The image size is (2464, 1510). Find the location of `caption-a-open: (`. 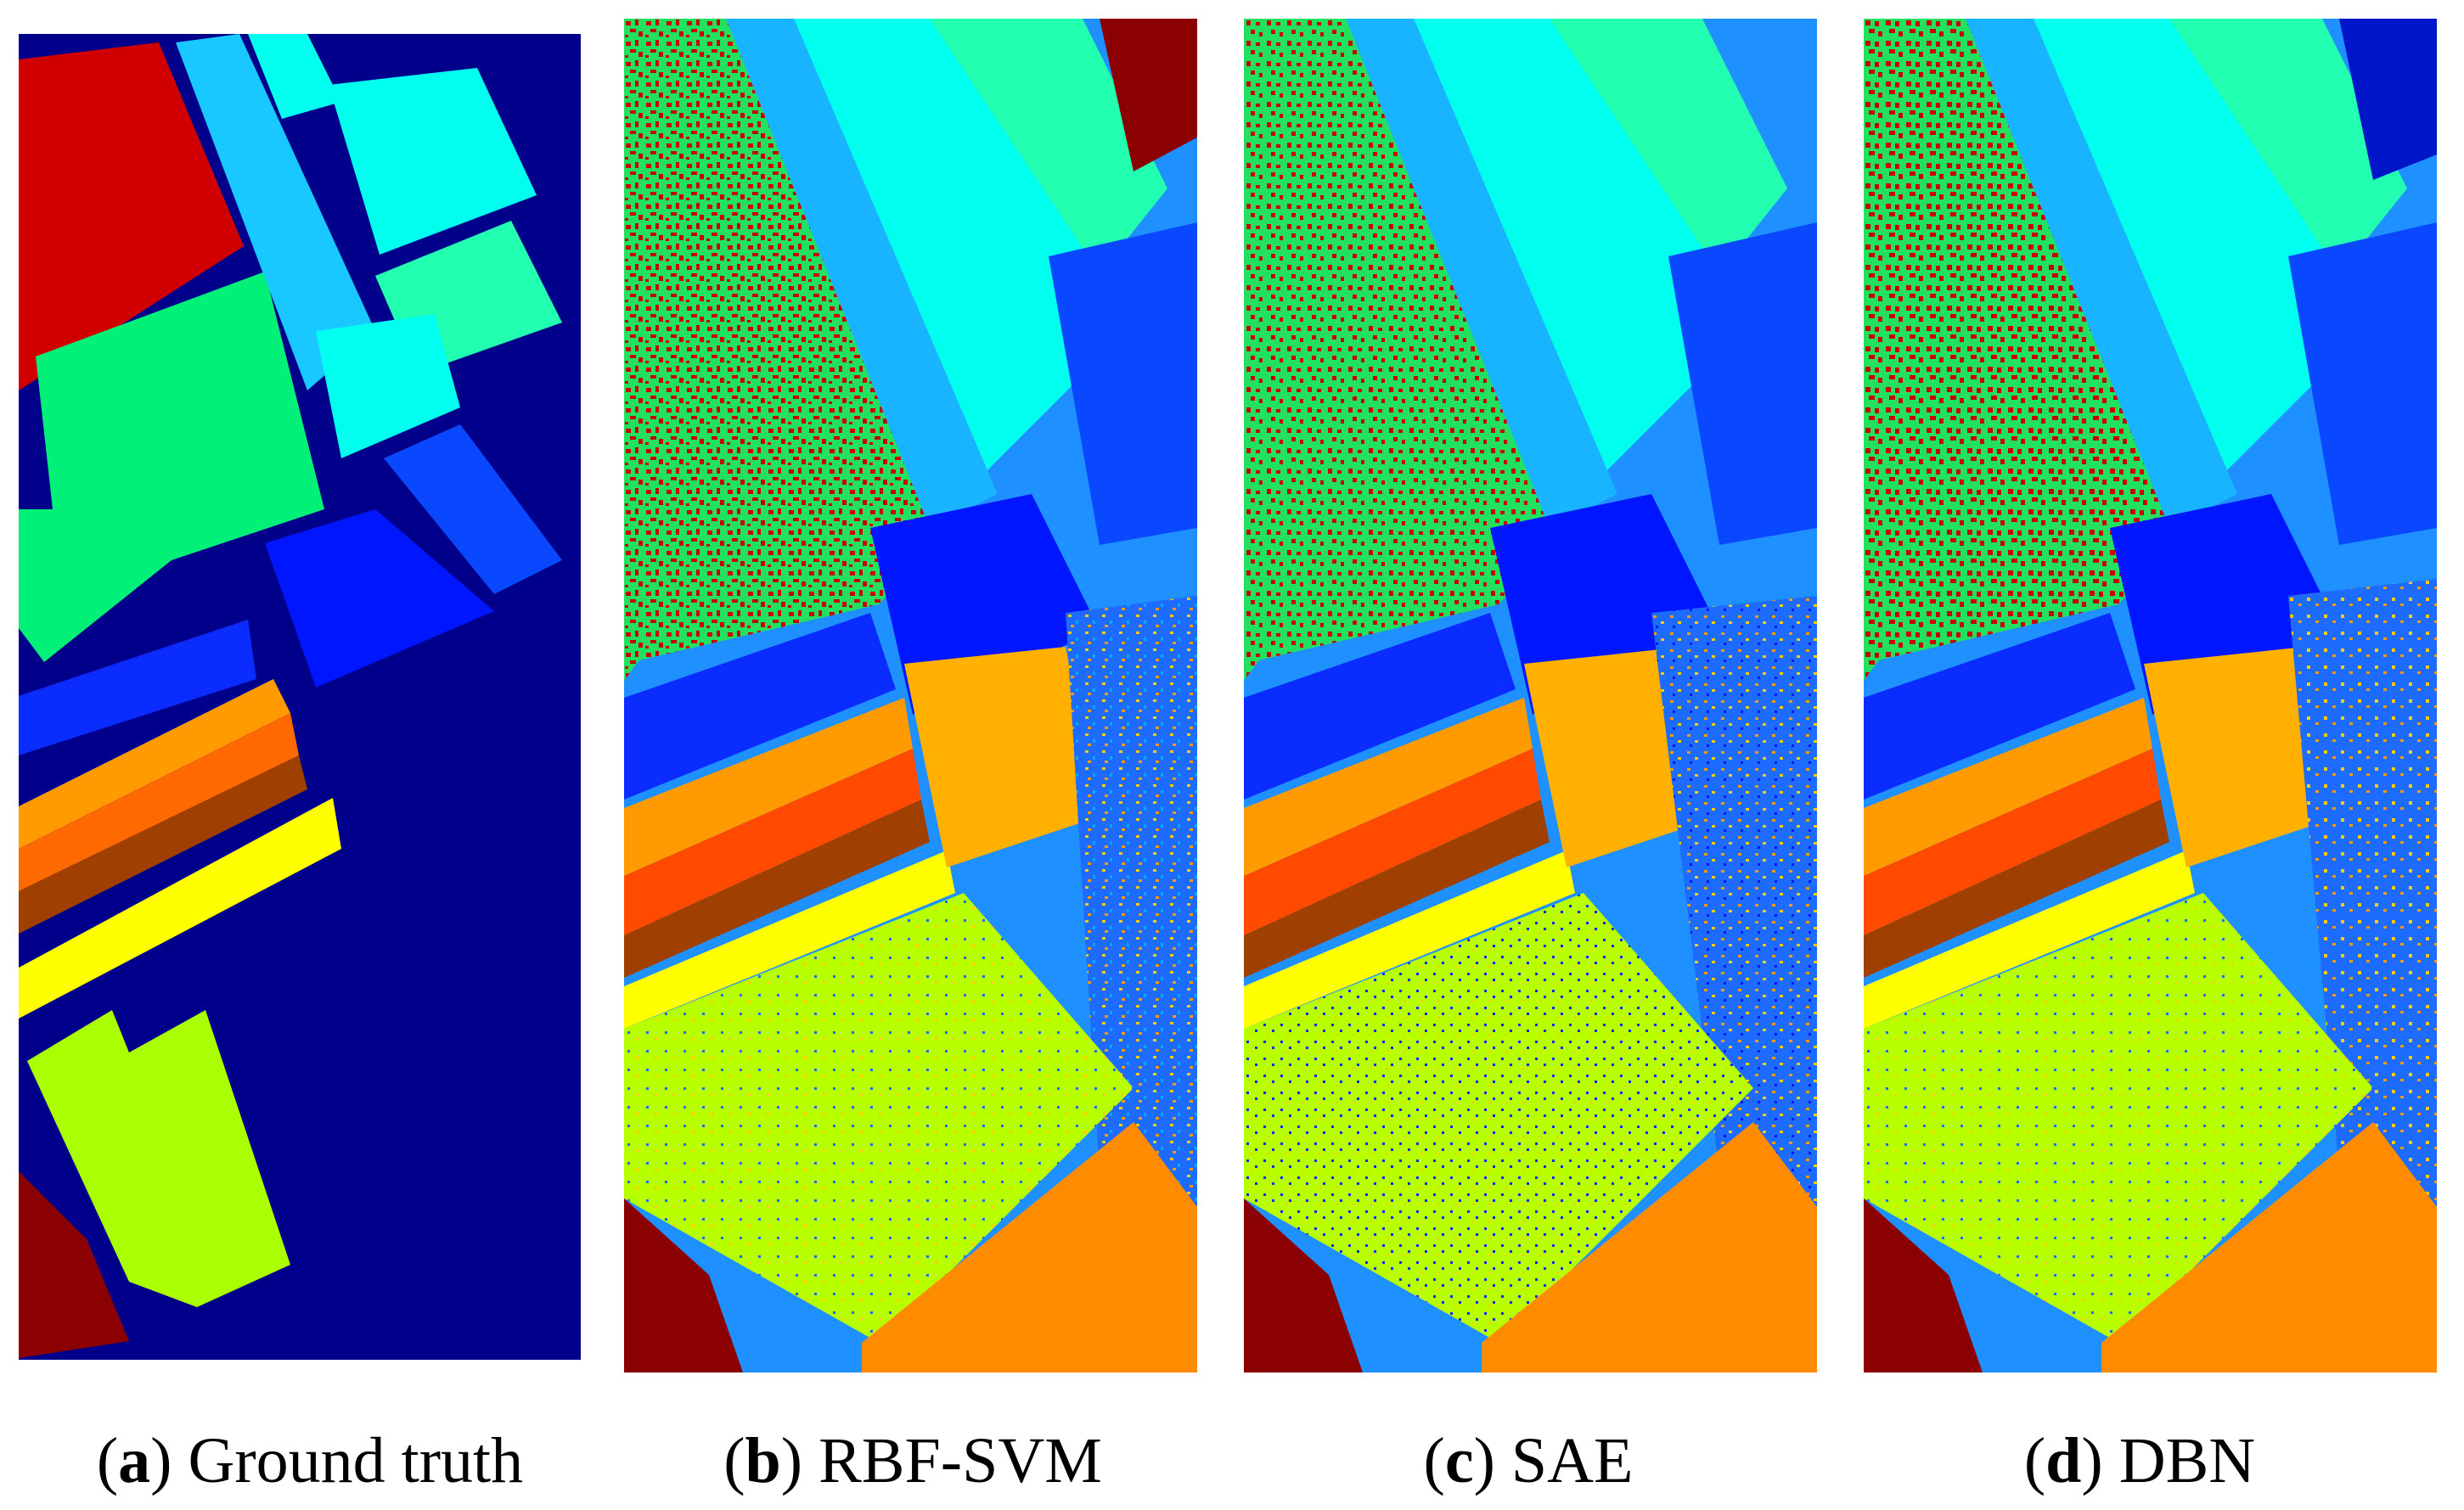

caption-a-open: ( is located at coordinates (107, 1460).